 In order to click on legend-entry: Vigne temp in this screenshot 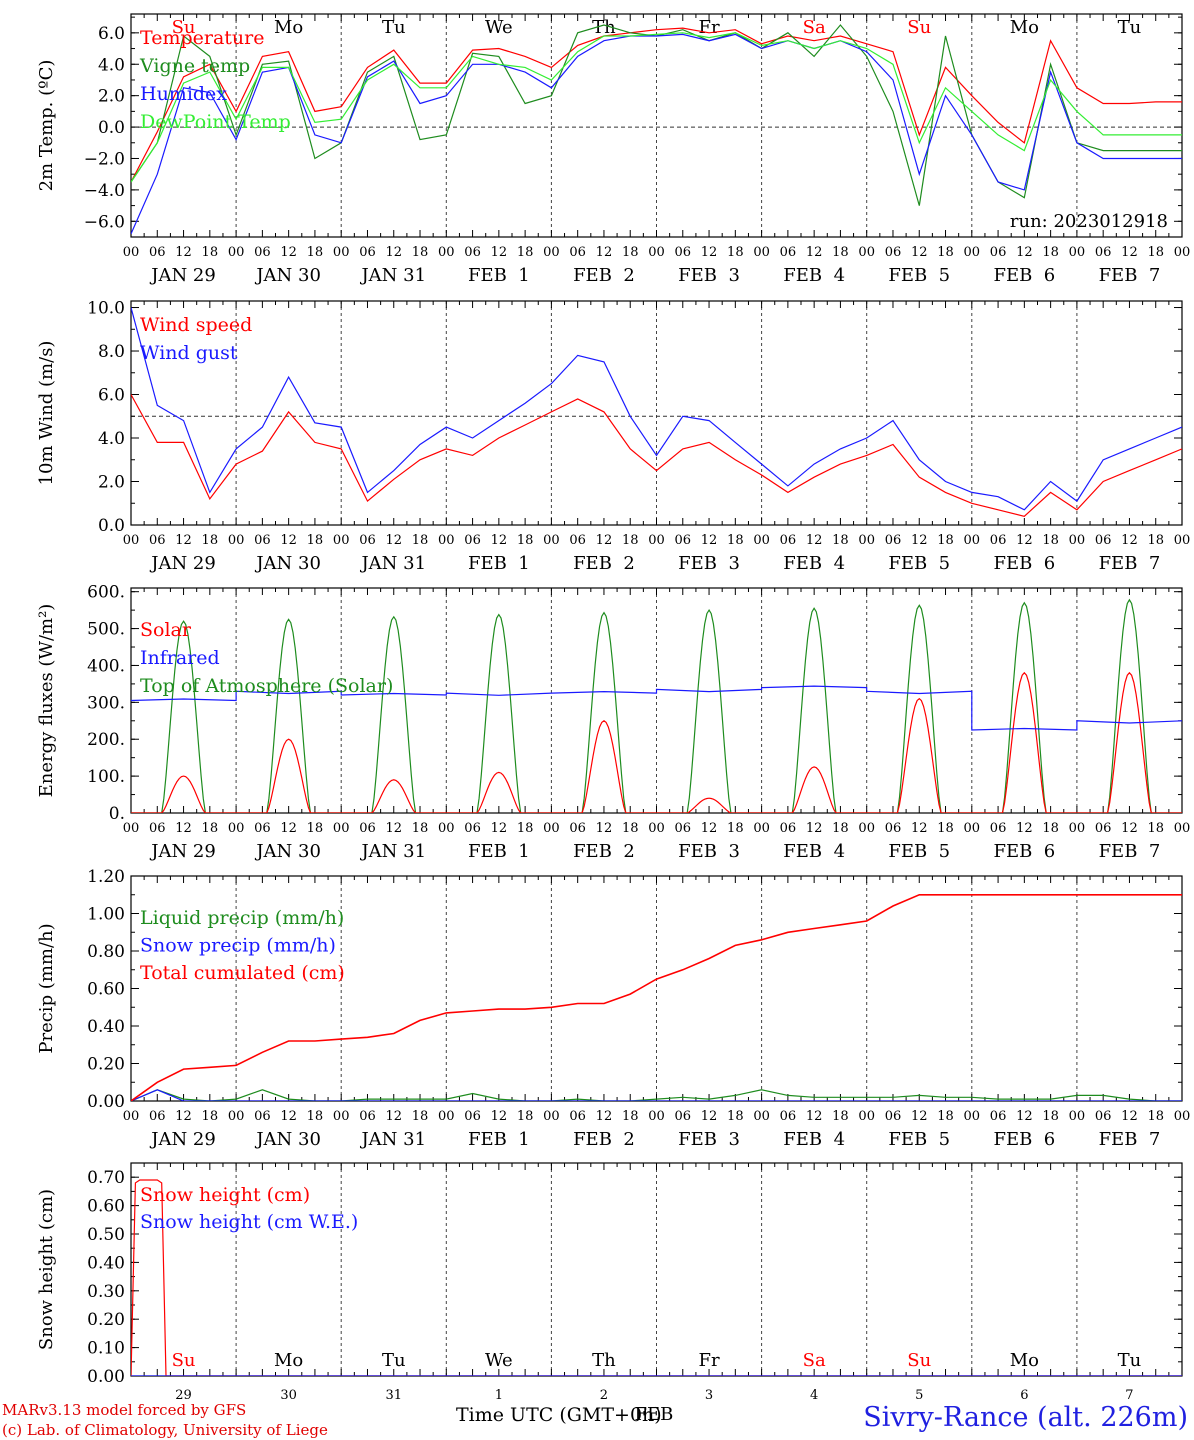, I will do `click(194, 66)`.